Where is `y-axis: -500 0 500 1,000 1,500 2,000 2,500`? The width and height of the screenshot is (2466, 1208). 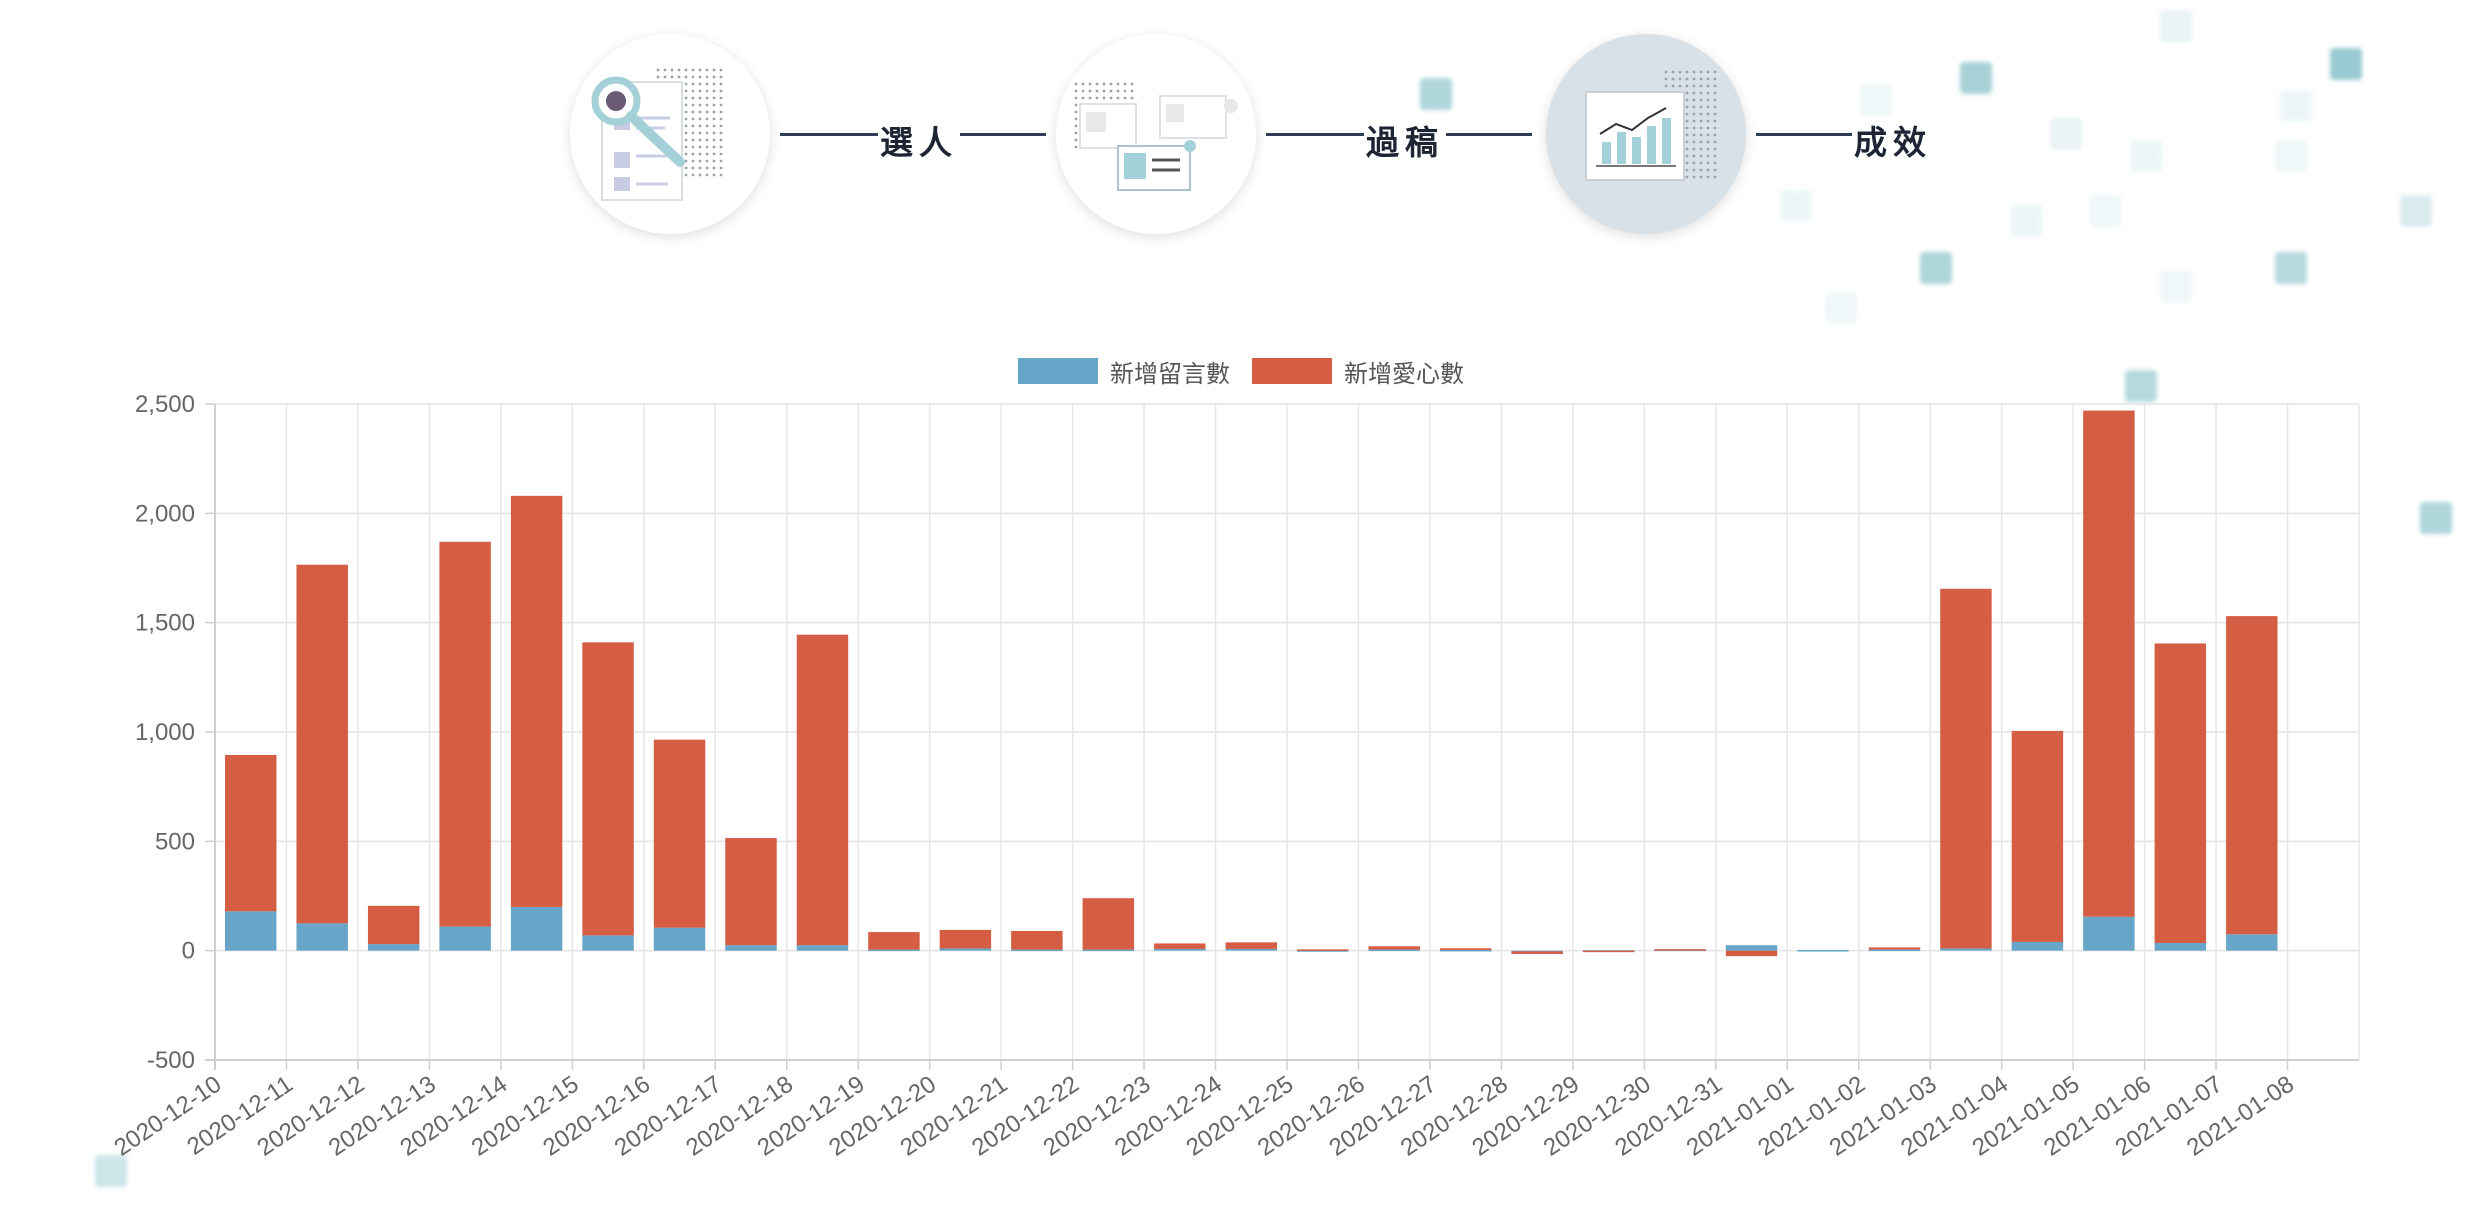 y-axis: -500 0 500 1,000 1,500 2,000 2,500 is located at coordinates (175, 732).